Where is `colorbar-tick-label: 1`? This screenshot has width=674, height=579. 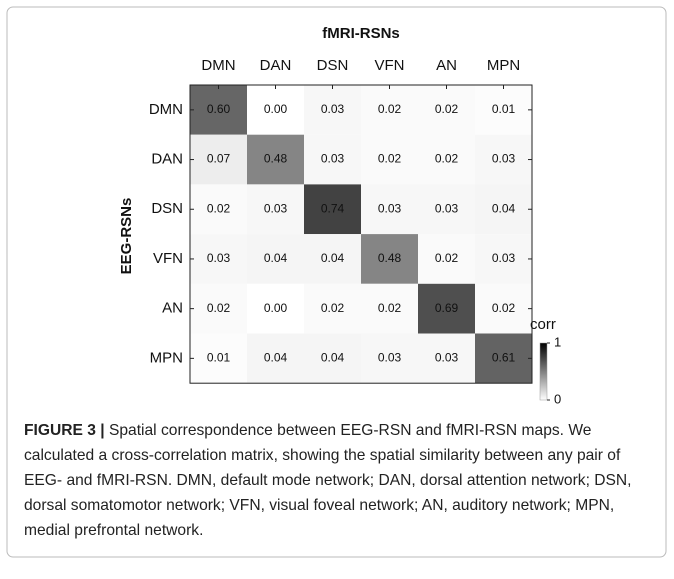
colorbar-tick-label: 1 is located at coordinates (557, 341).